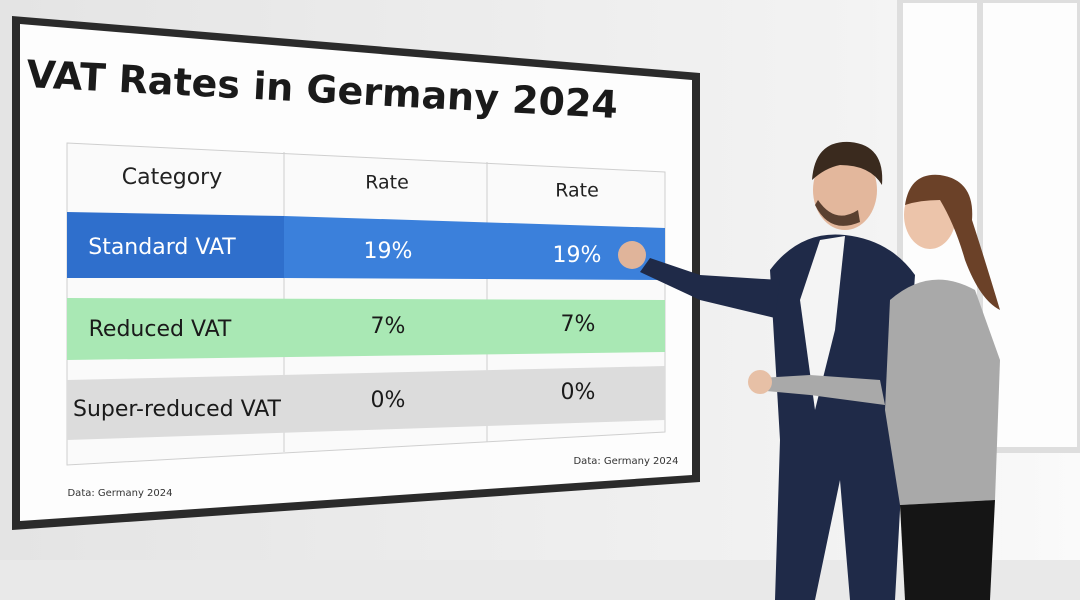 Image resolution: width=1080 pixels, height=600 pixels. Describe the element at coordinates (172, 177) in the screenshot. I see `header-cell: Category` at that location.